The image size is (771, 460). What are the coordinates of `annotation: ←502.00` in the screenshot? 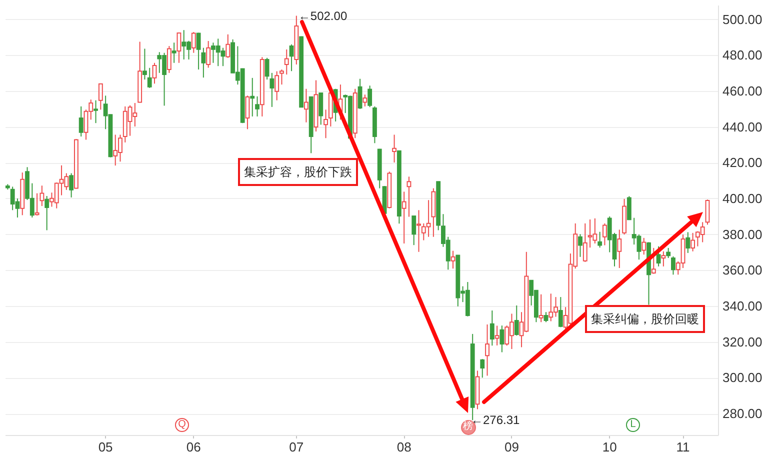 It's located at (323, 15).